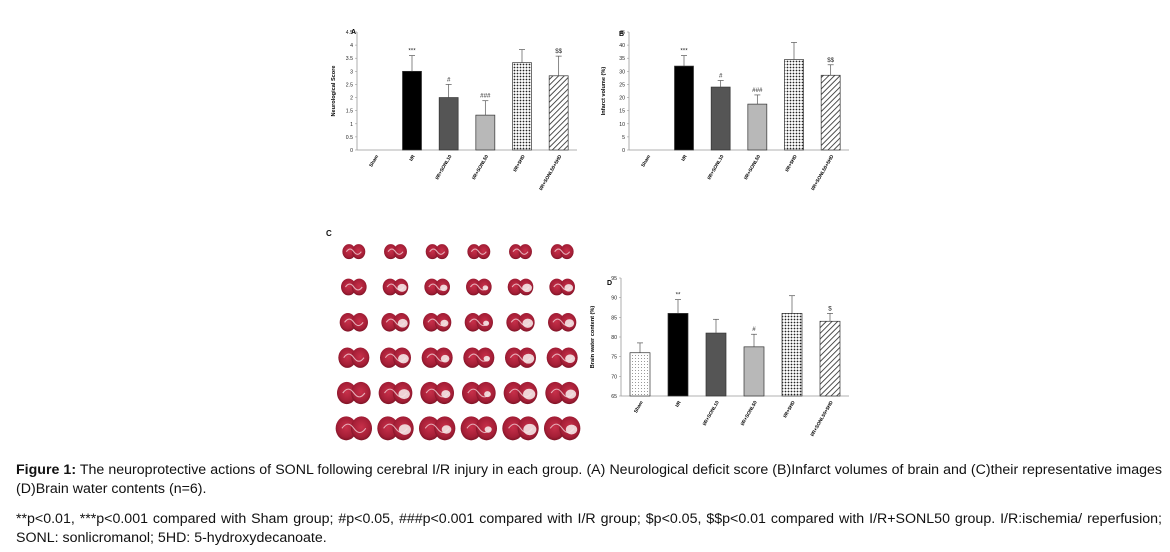 The width and height of the screenshot is (1170, 552). I want to click on brain-slice-image-grid, so click(458, 342).